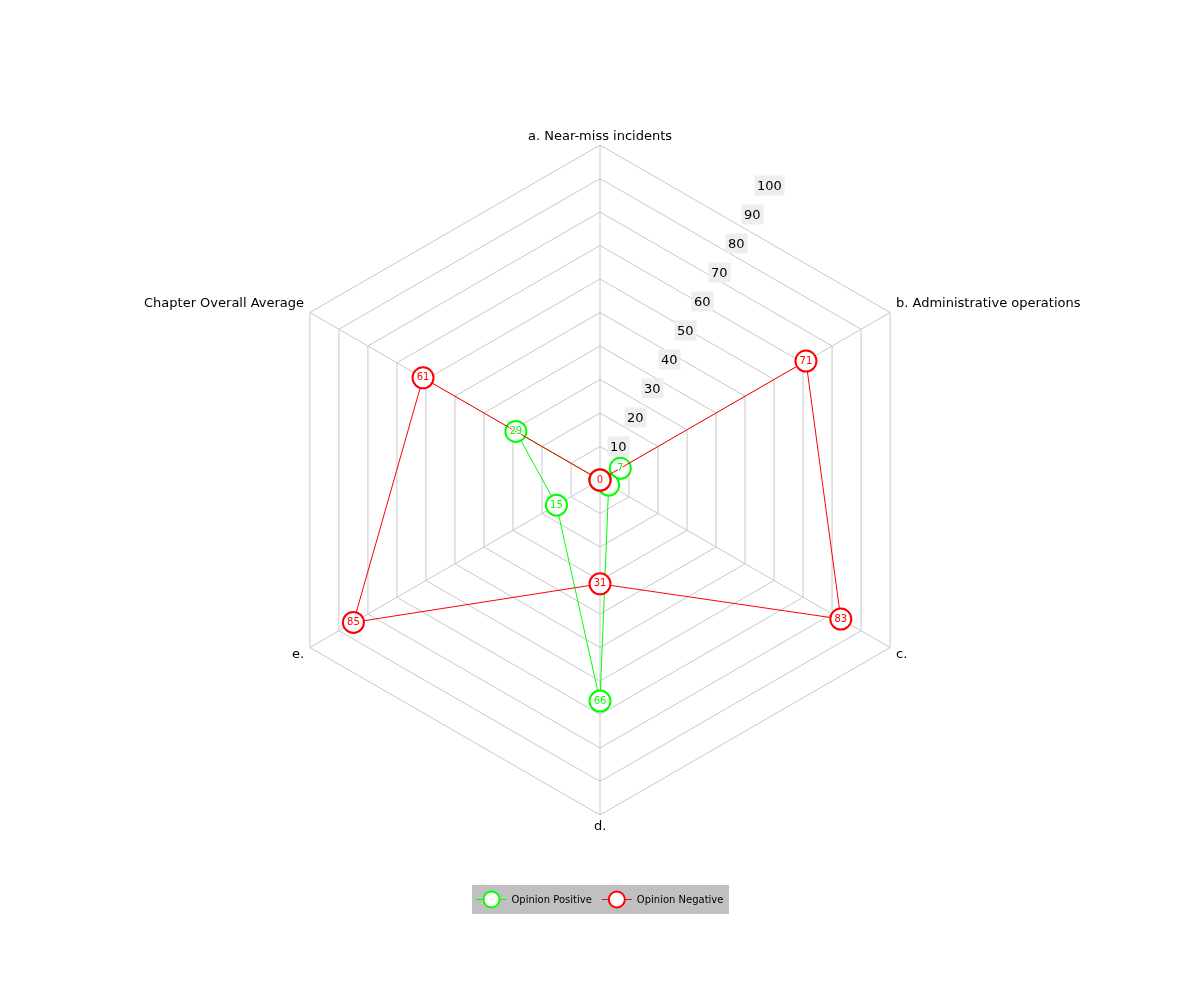 This screenshot has width=1200, height=1000. I want to click on data-label: 66, so click(600, 700).